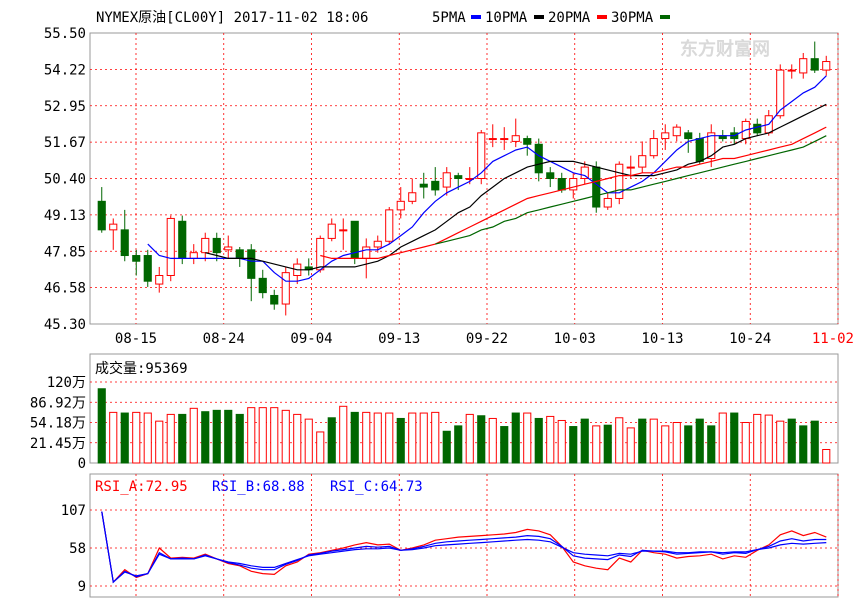 This screenshot has width=856, height=601. Describe the element at coordinates (73, 549) in the screenshot. I see `rsi-y-axis: 107 58 9` at that location.